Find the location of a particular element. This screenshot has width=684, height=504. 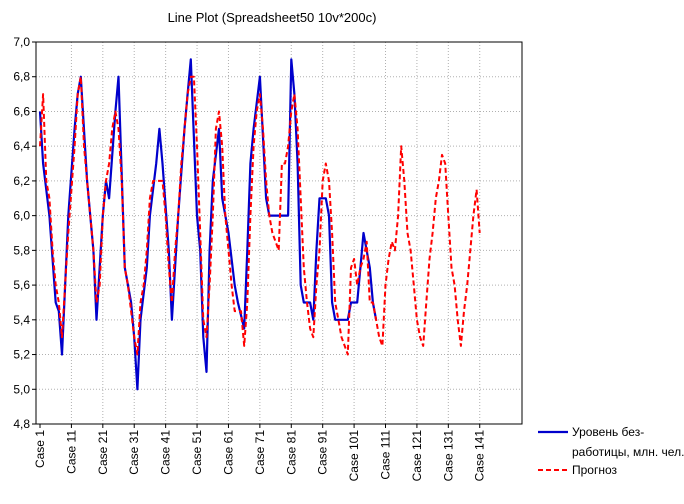

x-tick-label: Case 31 is located at coordinates (134, 452).